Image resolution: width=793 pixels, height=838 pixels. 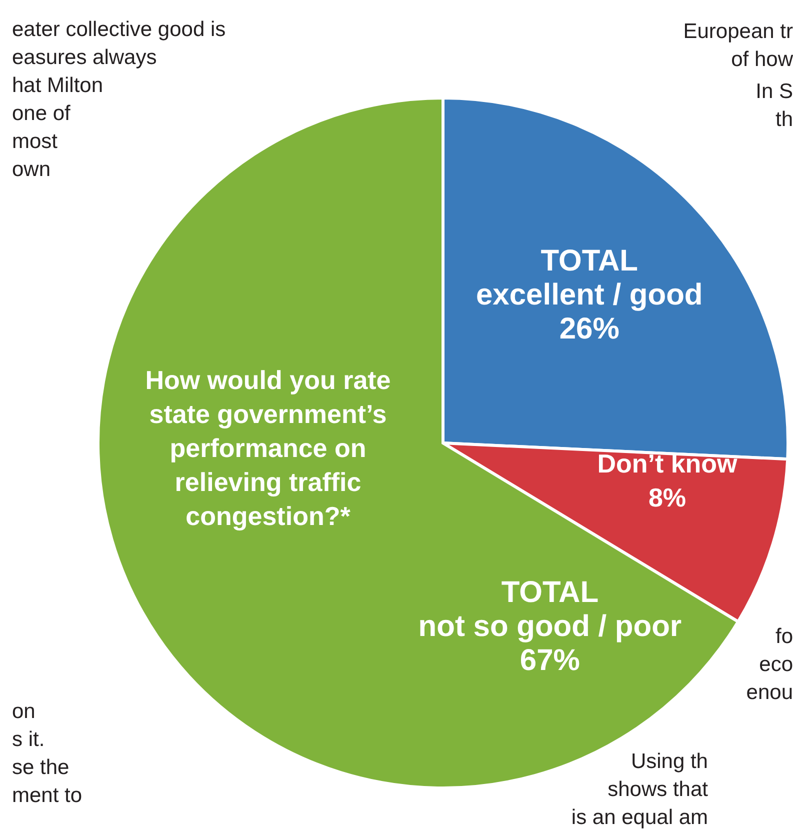 I want to click on slice-label: Don’t know, so click(x=667, y=463).